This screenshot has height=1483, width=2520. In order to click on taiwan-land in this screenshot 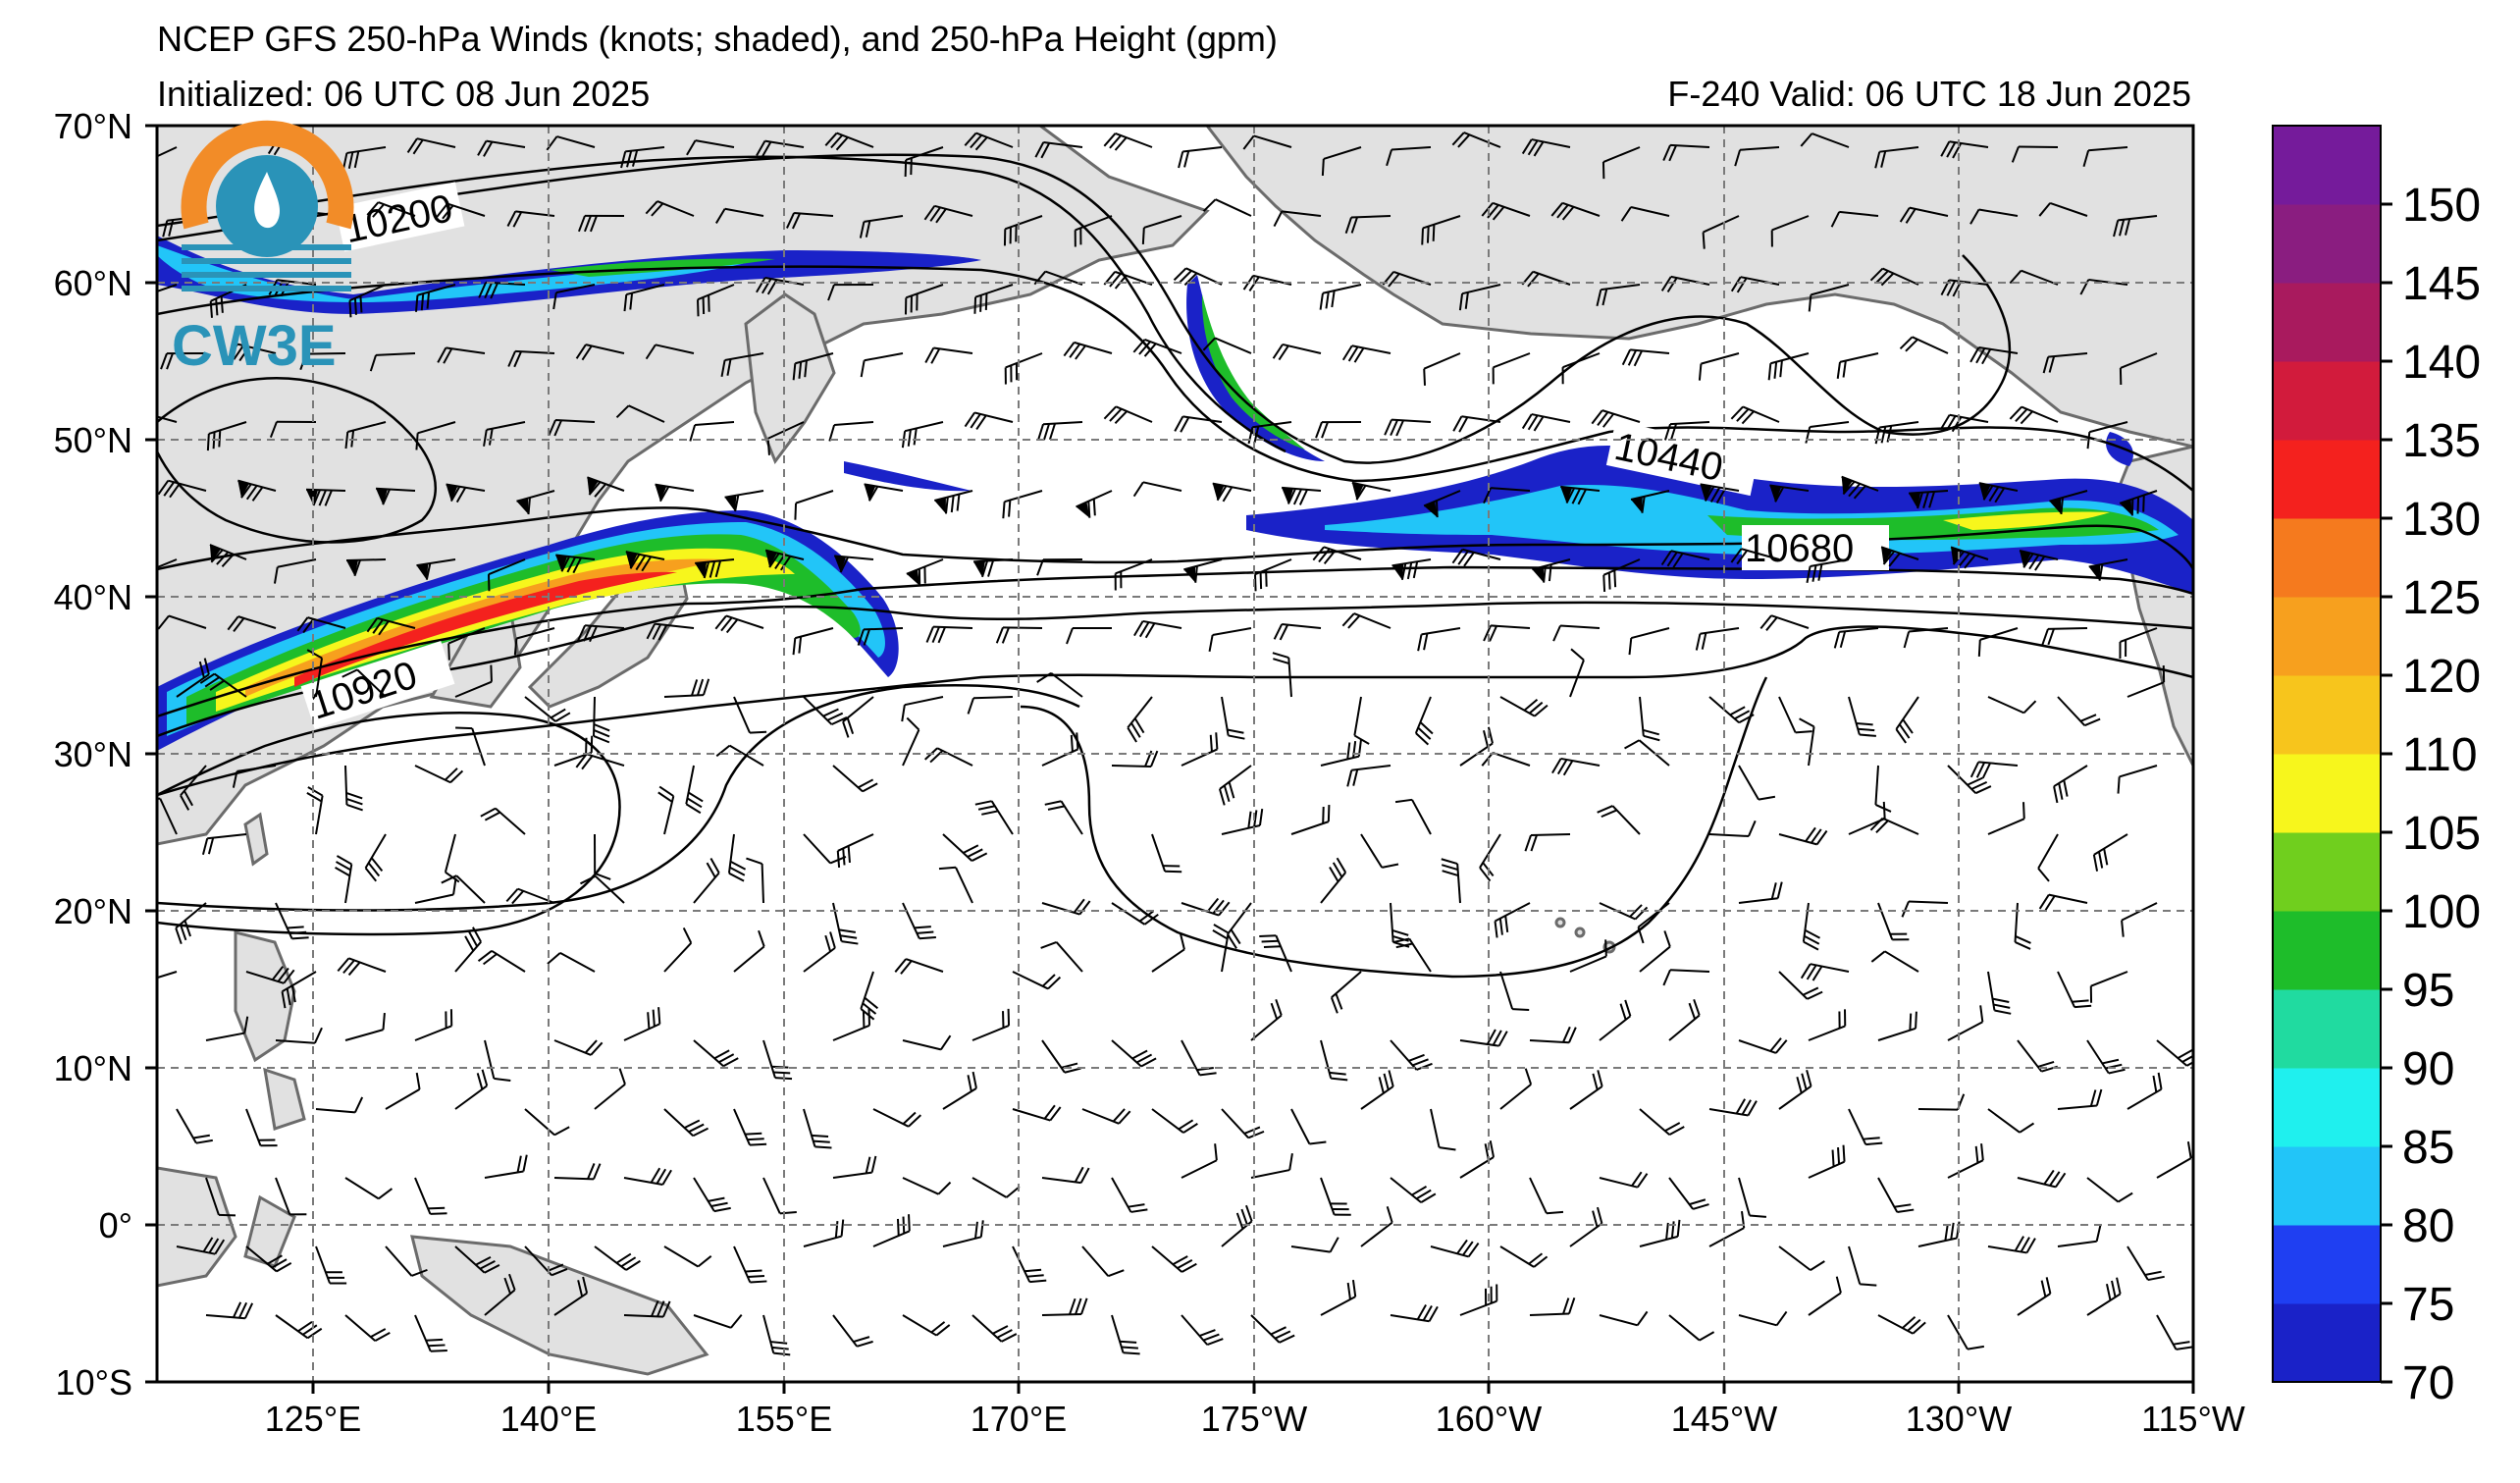, I will do `click(256, 840)`.